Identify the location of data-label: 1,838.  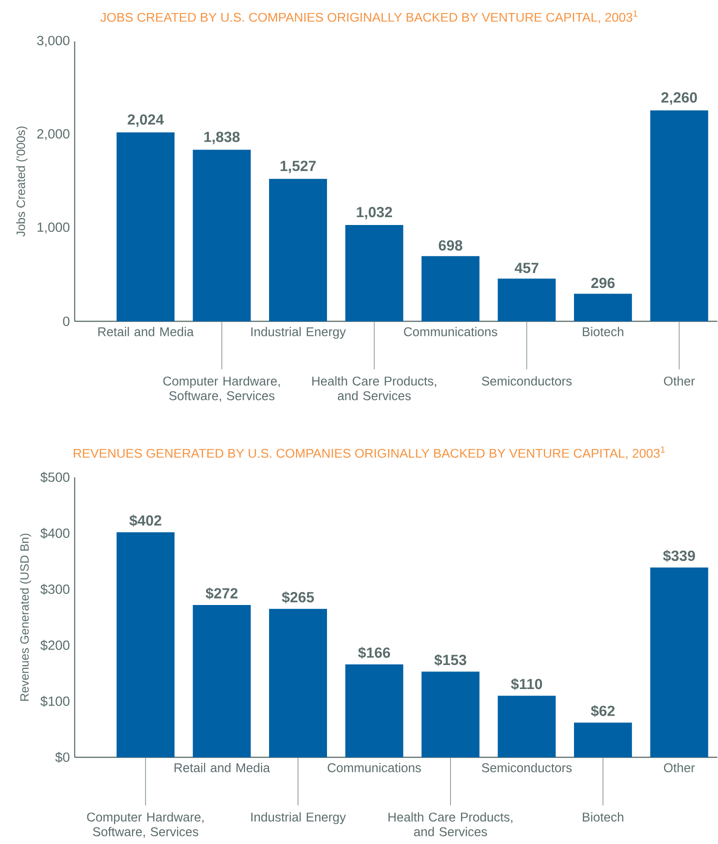
(222, 138).